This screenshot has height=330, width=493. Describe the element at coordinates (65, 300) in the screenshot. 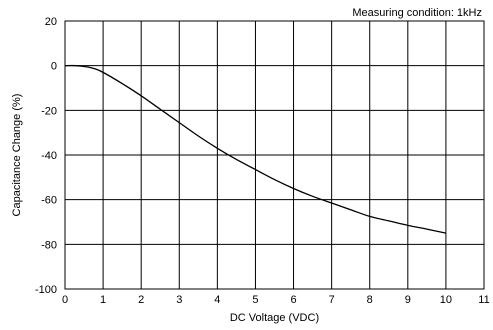

I see `x-tick-label: 0` at that location.